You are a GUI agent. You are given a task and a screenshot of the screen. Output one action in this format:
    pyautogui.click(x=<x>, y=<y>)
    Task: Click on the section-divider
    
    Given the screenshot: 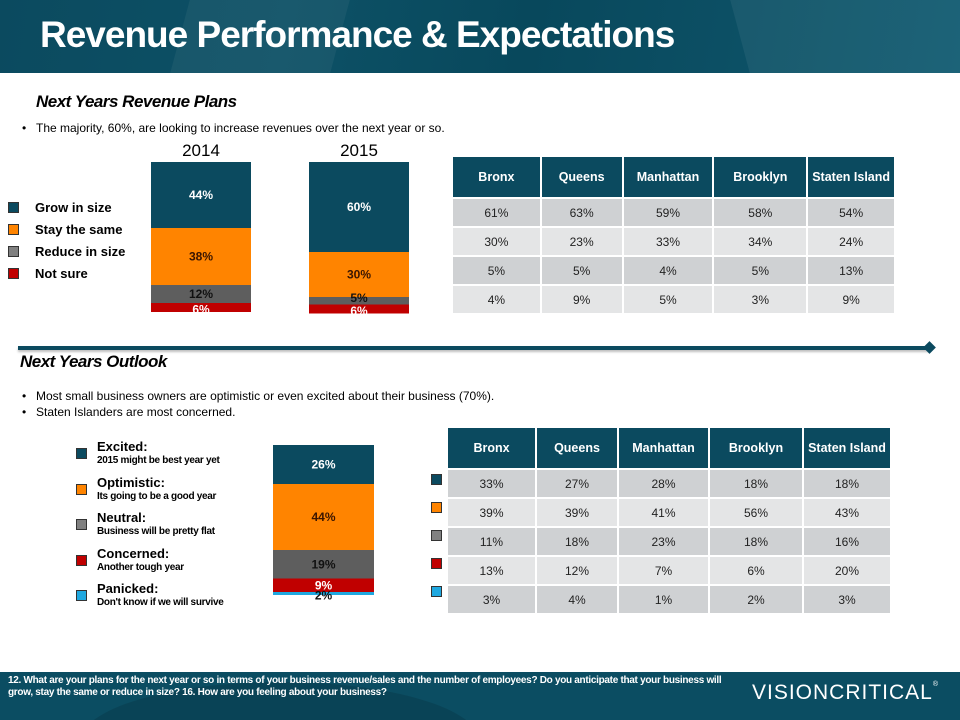 What is the action you would take?
    pyautogui.click(x=474, y=348)
    